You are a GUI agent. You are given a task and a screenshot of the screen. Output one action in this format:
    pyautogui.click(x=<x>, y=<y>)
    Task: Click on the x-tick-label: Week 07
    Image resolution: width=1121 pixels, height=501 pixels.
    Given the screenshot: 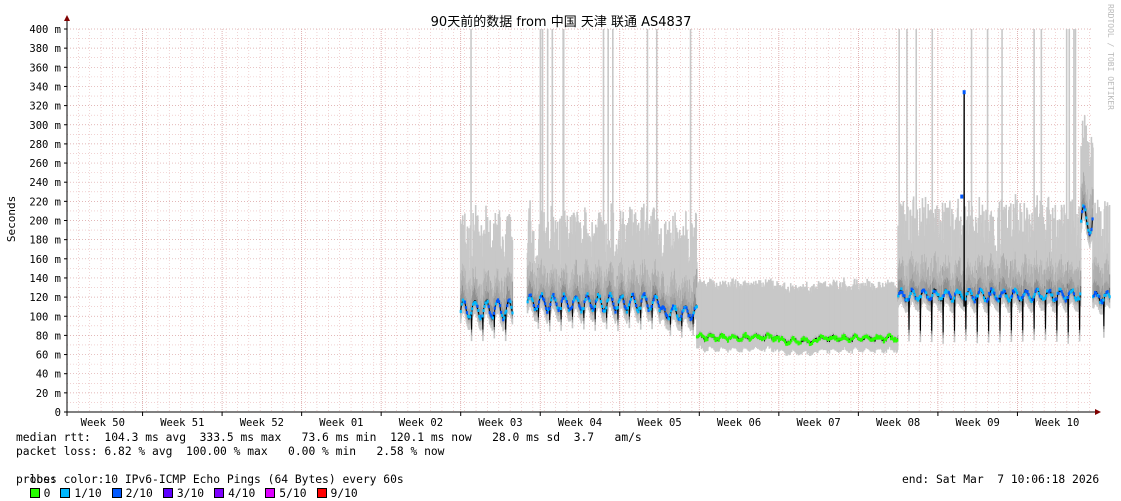 What is the action you would take?
    pyautogui.click(x=818, y=423)
    